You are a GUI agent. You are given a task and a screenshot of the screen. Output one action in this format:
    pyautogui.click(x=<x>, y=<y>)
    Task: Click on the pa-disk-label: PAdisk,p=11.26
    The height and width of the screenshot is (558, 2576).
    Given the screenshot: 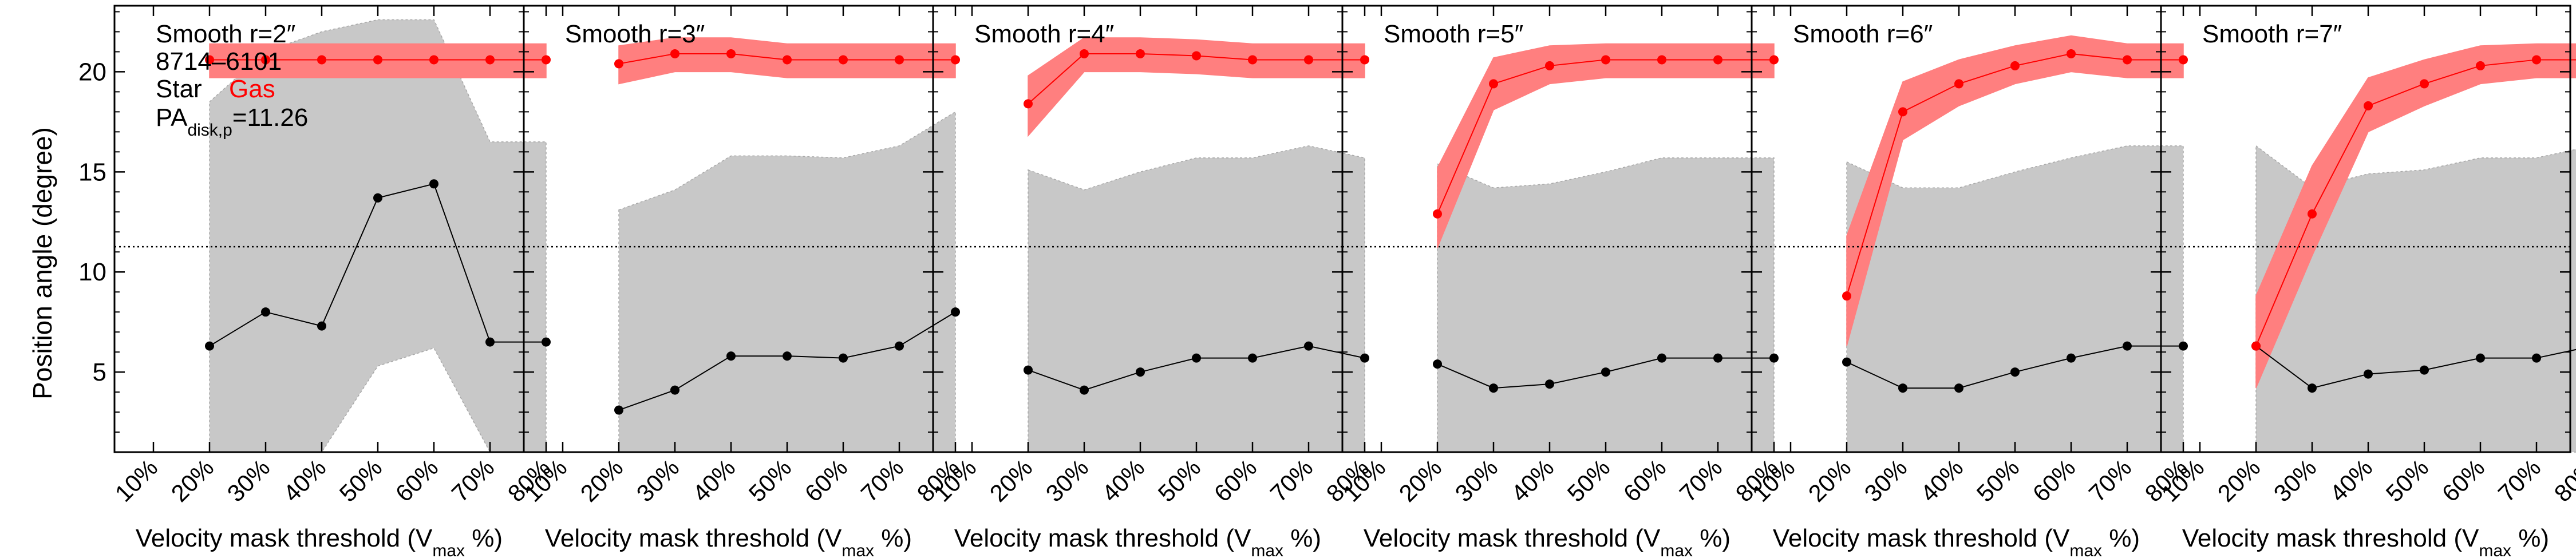 What is the action you would take?
    pyautogui.click(x=232, y=122)
    